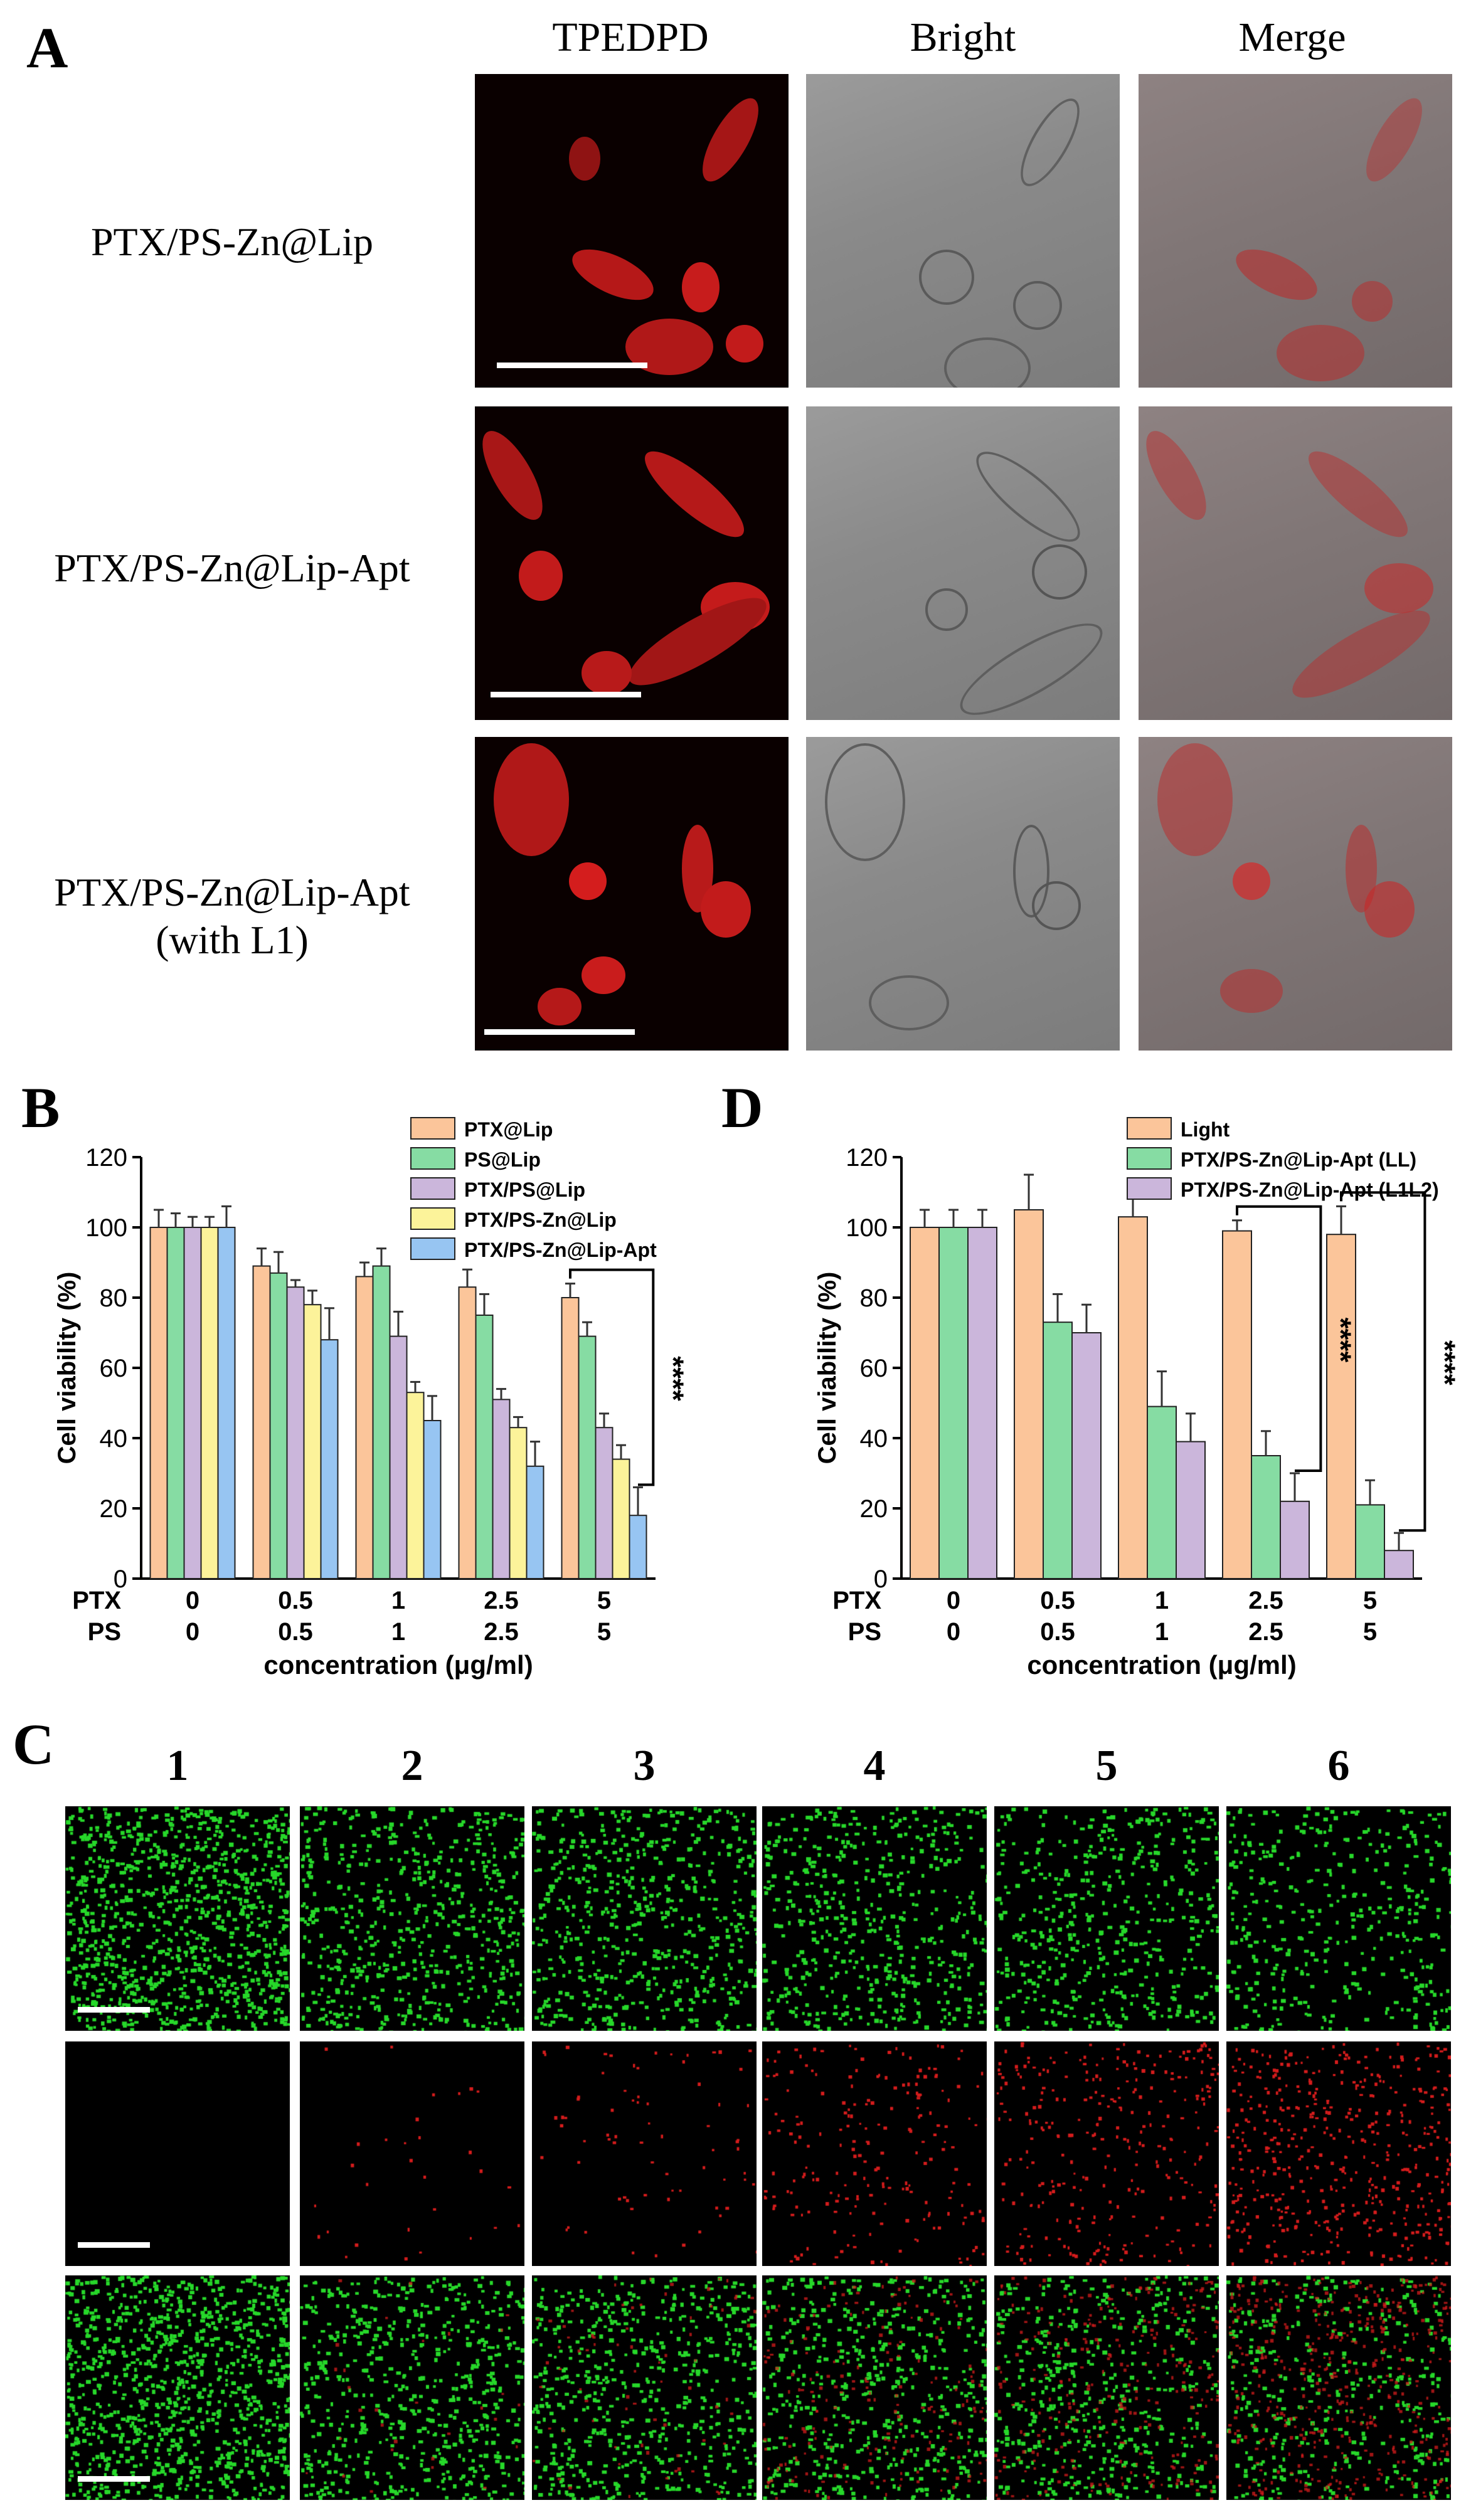 Image resolution: width=1466 pixels, height=2520 pixels. I want to click on scale-bar, so click(560, 1032).